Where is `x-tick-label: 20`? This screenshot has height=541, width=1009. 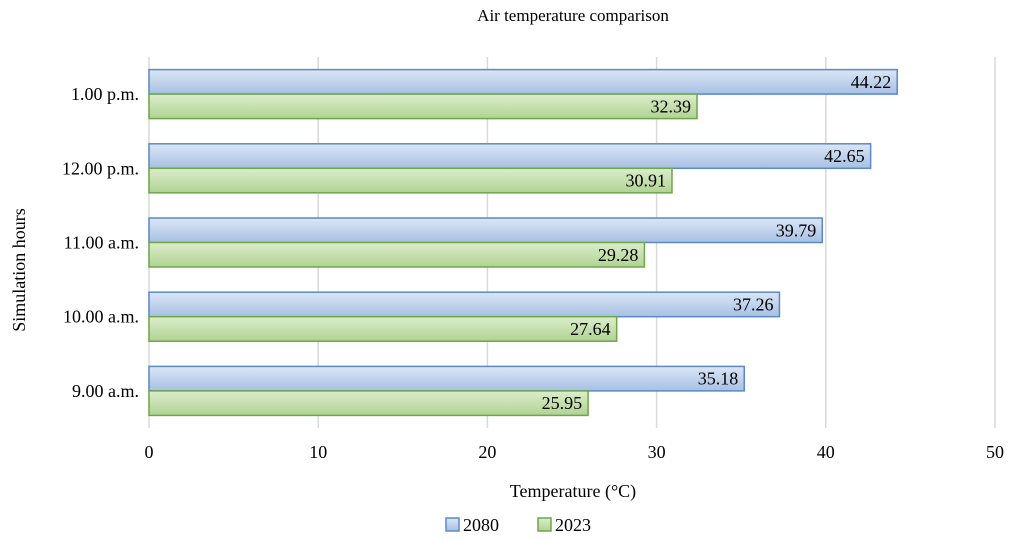
x-tick-label: 20 is located at coordinates (487, 452).